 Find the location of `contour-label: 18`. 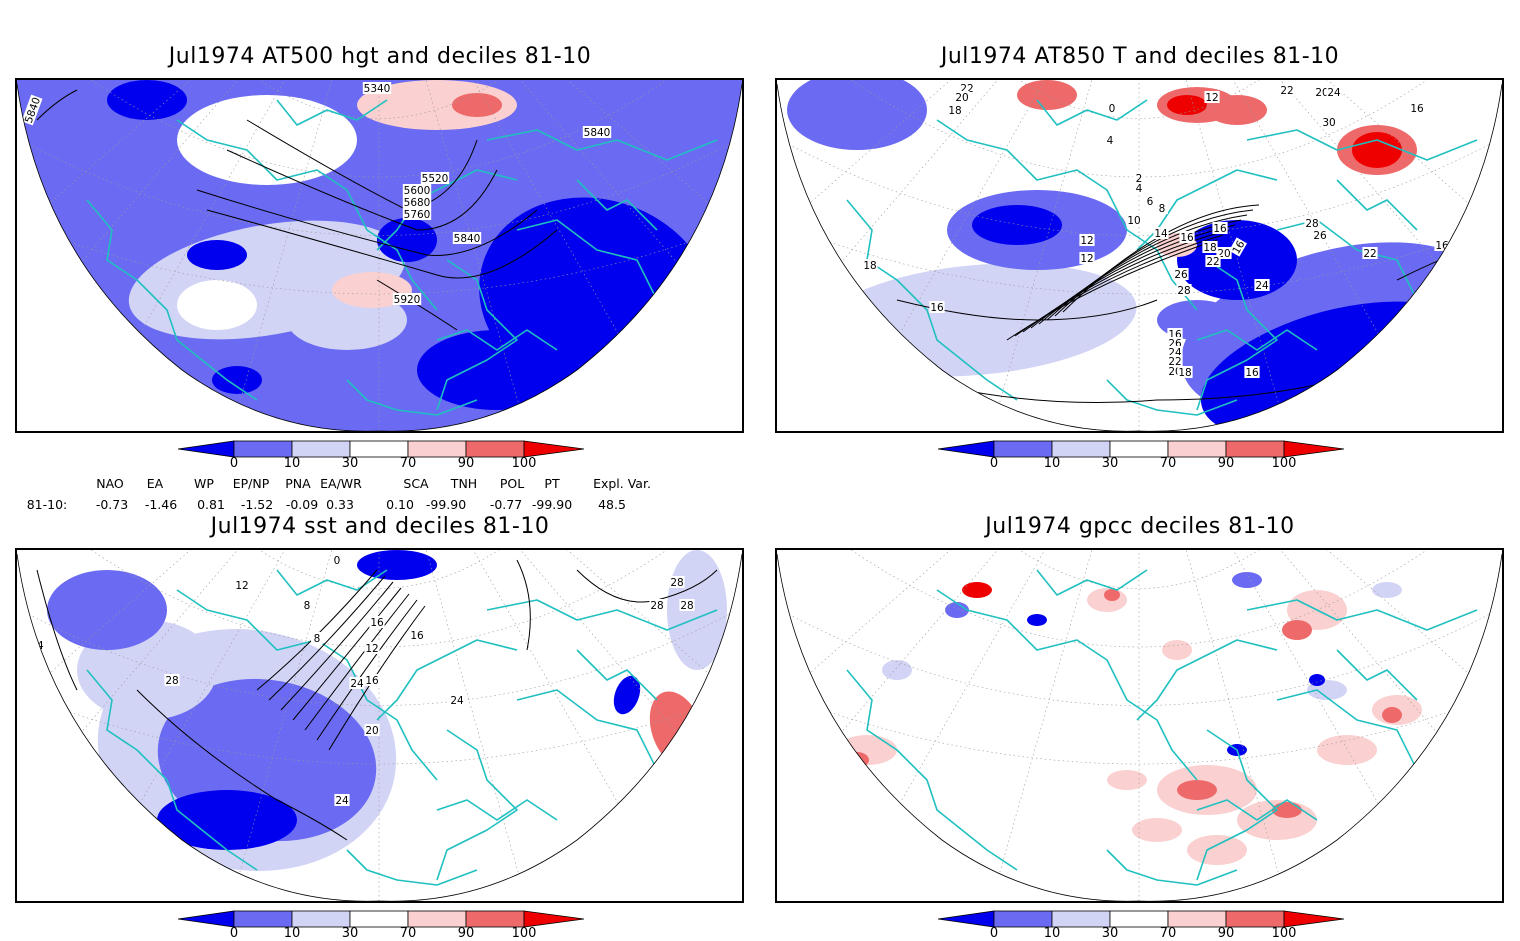

contour-label: 18 is located at coordinates (870, 265).